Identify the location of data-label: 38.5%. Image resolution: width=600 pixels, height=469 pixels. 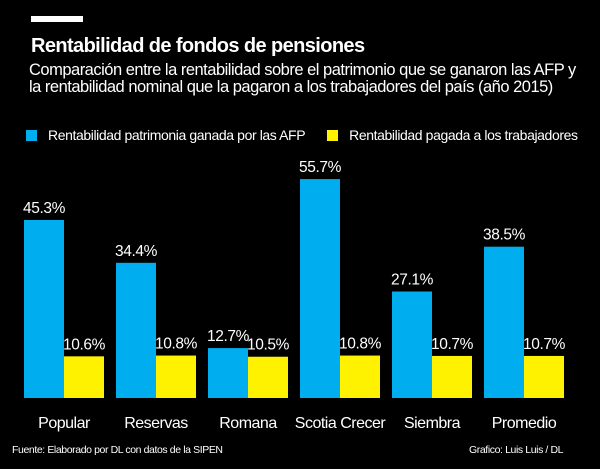
(504, 235).